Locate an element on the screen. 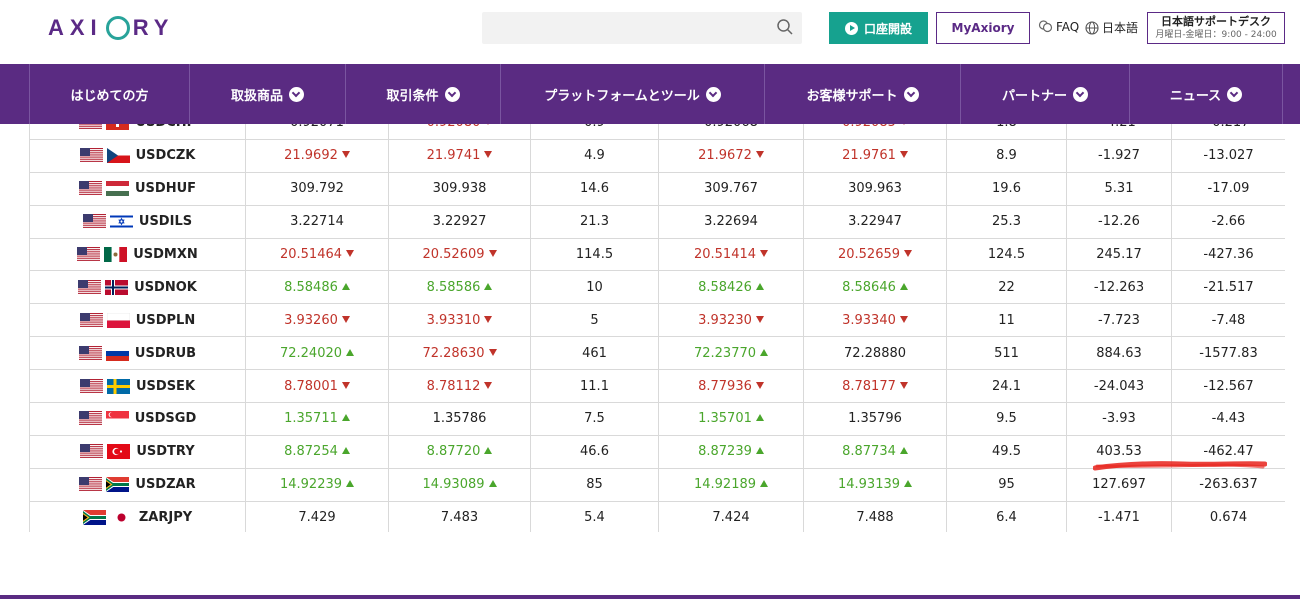 This screenshot has height=599, width=1300. cell-c1: 3.22714 is located at coordinates (317, 221).